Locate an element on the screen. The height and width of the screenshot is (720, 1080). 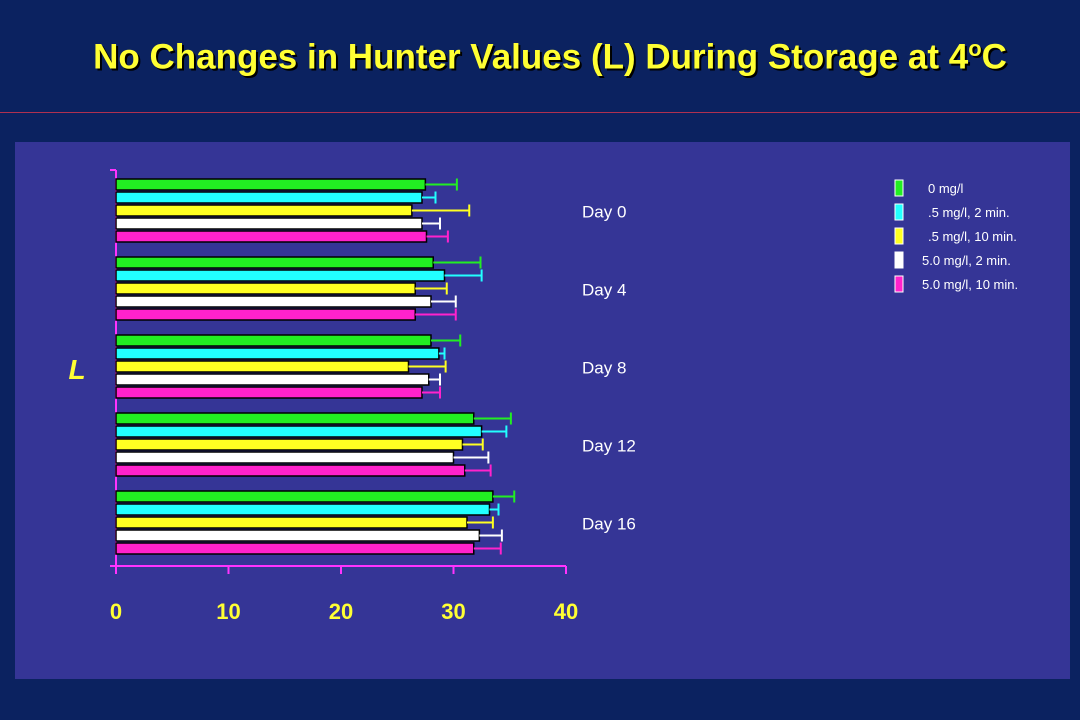
y-axis-label: L is located at coordinates (76, 369).